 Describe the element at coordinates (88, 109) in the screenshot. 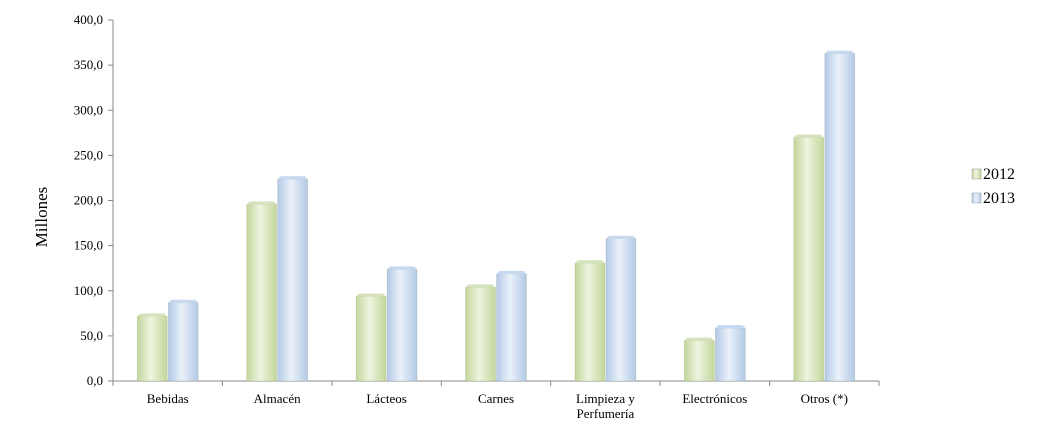

I see `y-tick-label: 300,0` at that location.